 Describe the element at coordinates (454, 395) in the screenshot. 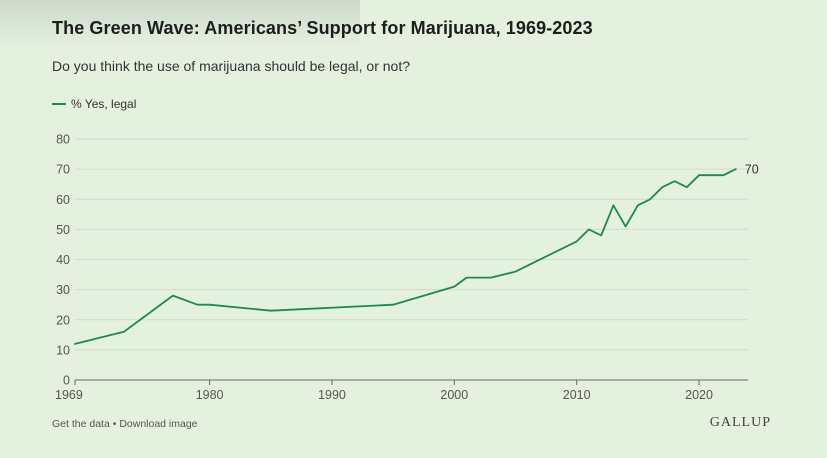

I see `x-tick-label: 2000` at that location.